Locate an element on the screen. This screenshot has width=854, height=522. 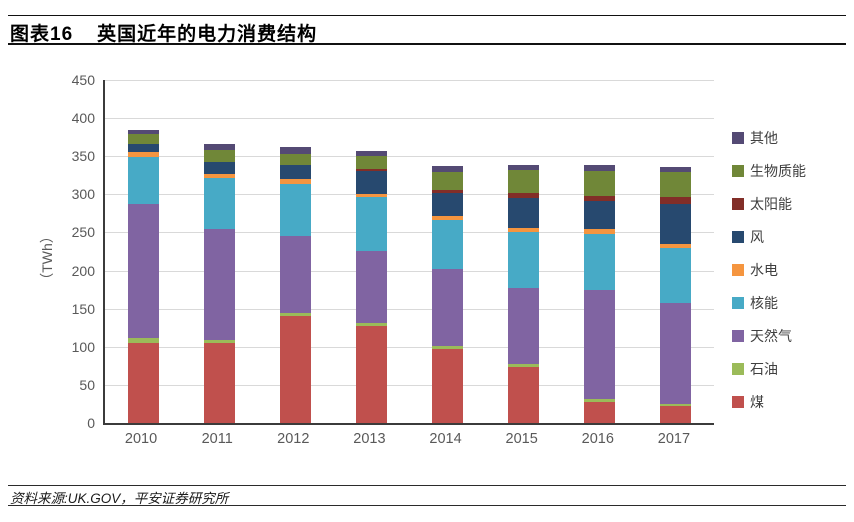
y-tick-label-400: 400 is located at coordinates (83, 118).